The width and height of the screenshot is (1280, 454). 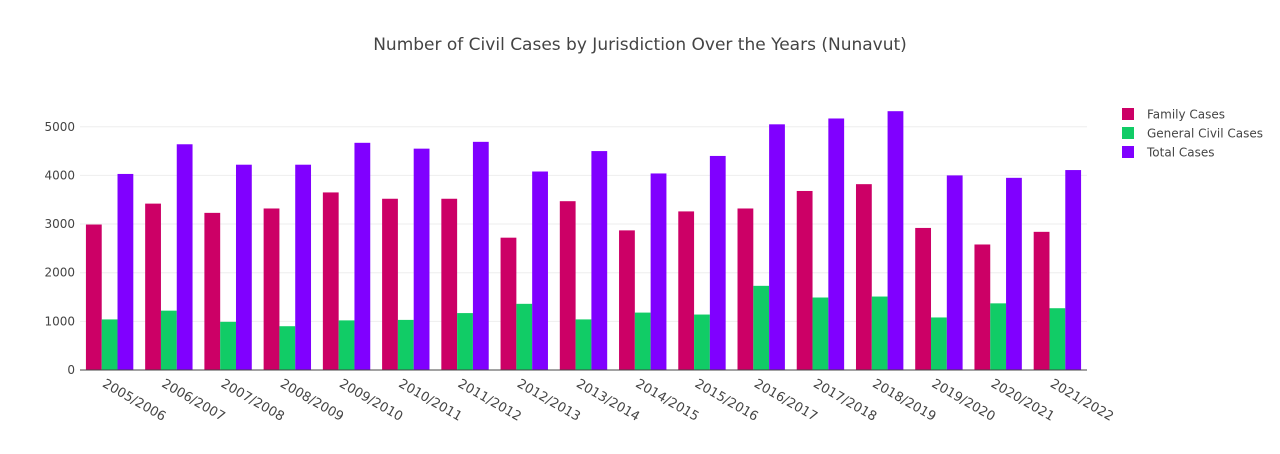 I want to click on x-tick-label: 2010/2011, so click(x=430, y=400).